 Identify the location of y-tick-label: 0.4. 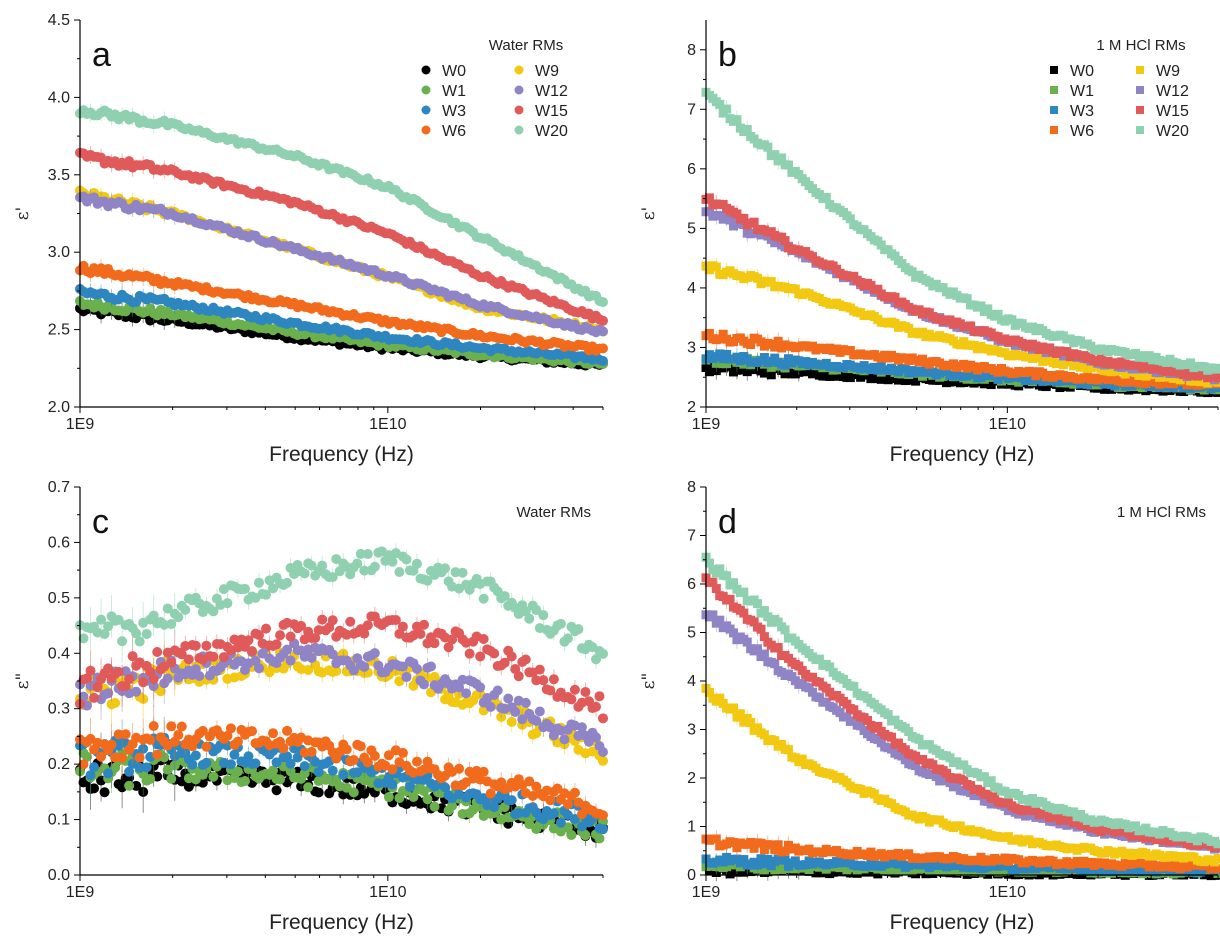
(59, 653).